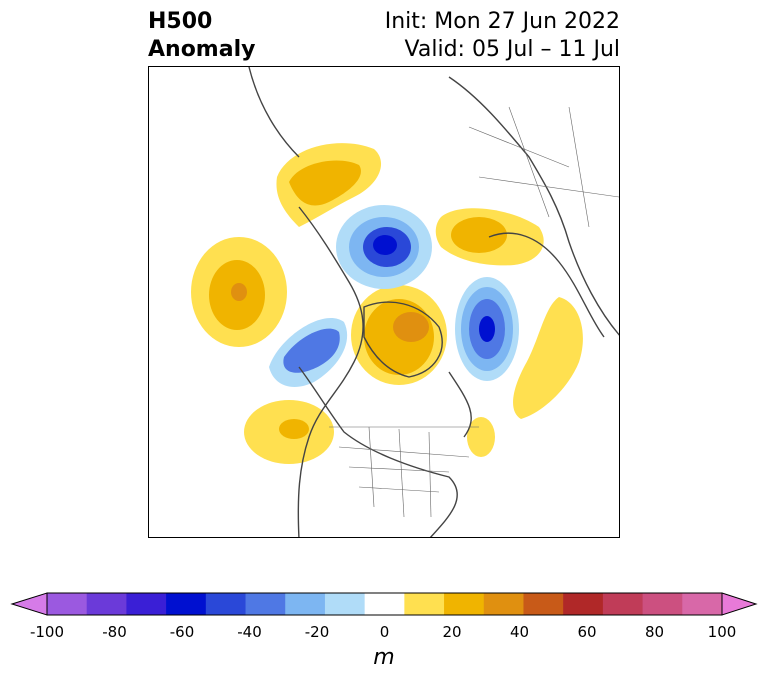  I want to click on negative-anomaly-region-kara-sea, so click(384, 247).